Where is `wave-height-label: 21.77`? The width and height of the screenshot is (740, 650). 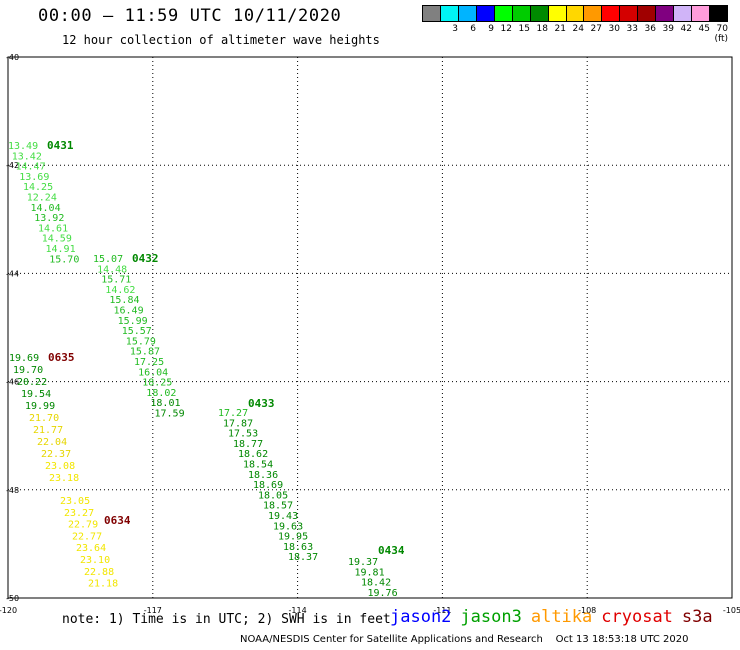
wave-height-label: 21.77 is located at coordinates (48, 430).